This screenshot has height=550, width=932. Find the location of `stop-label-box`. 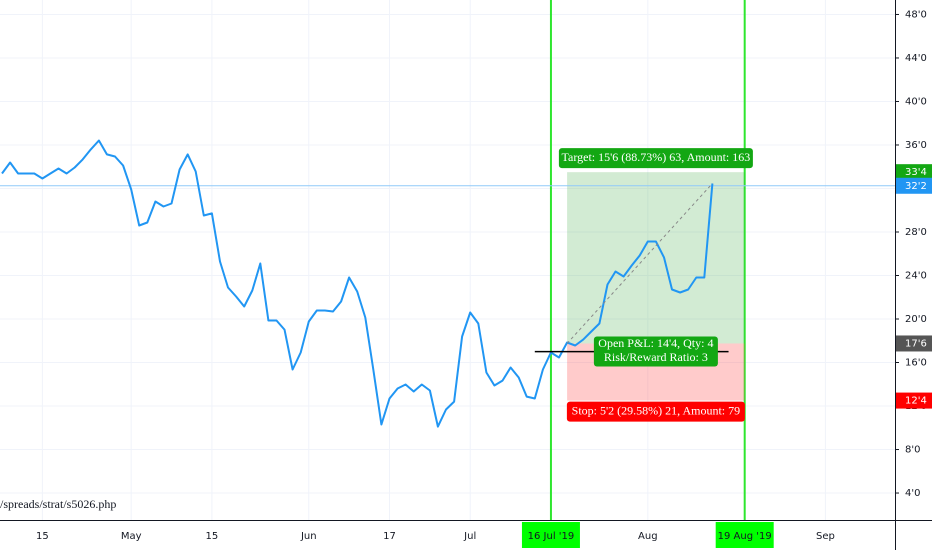

stop-label-box is located at coordinates (655, 411).